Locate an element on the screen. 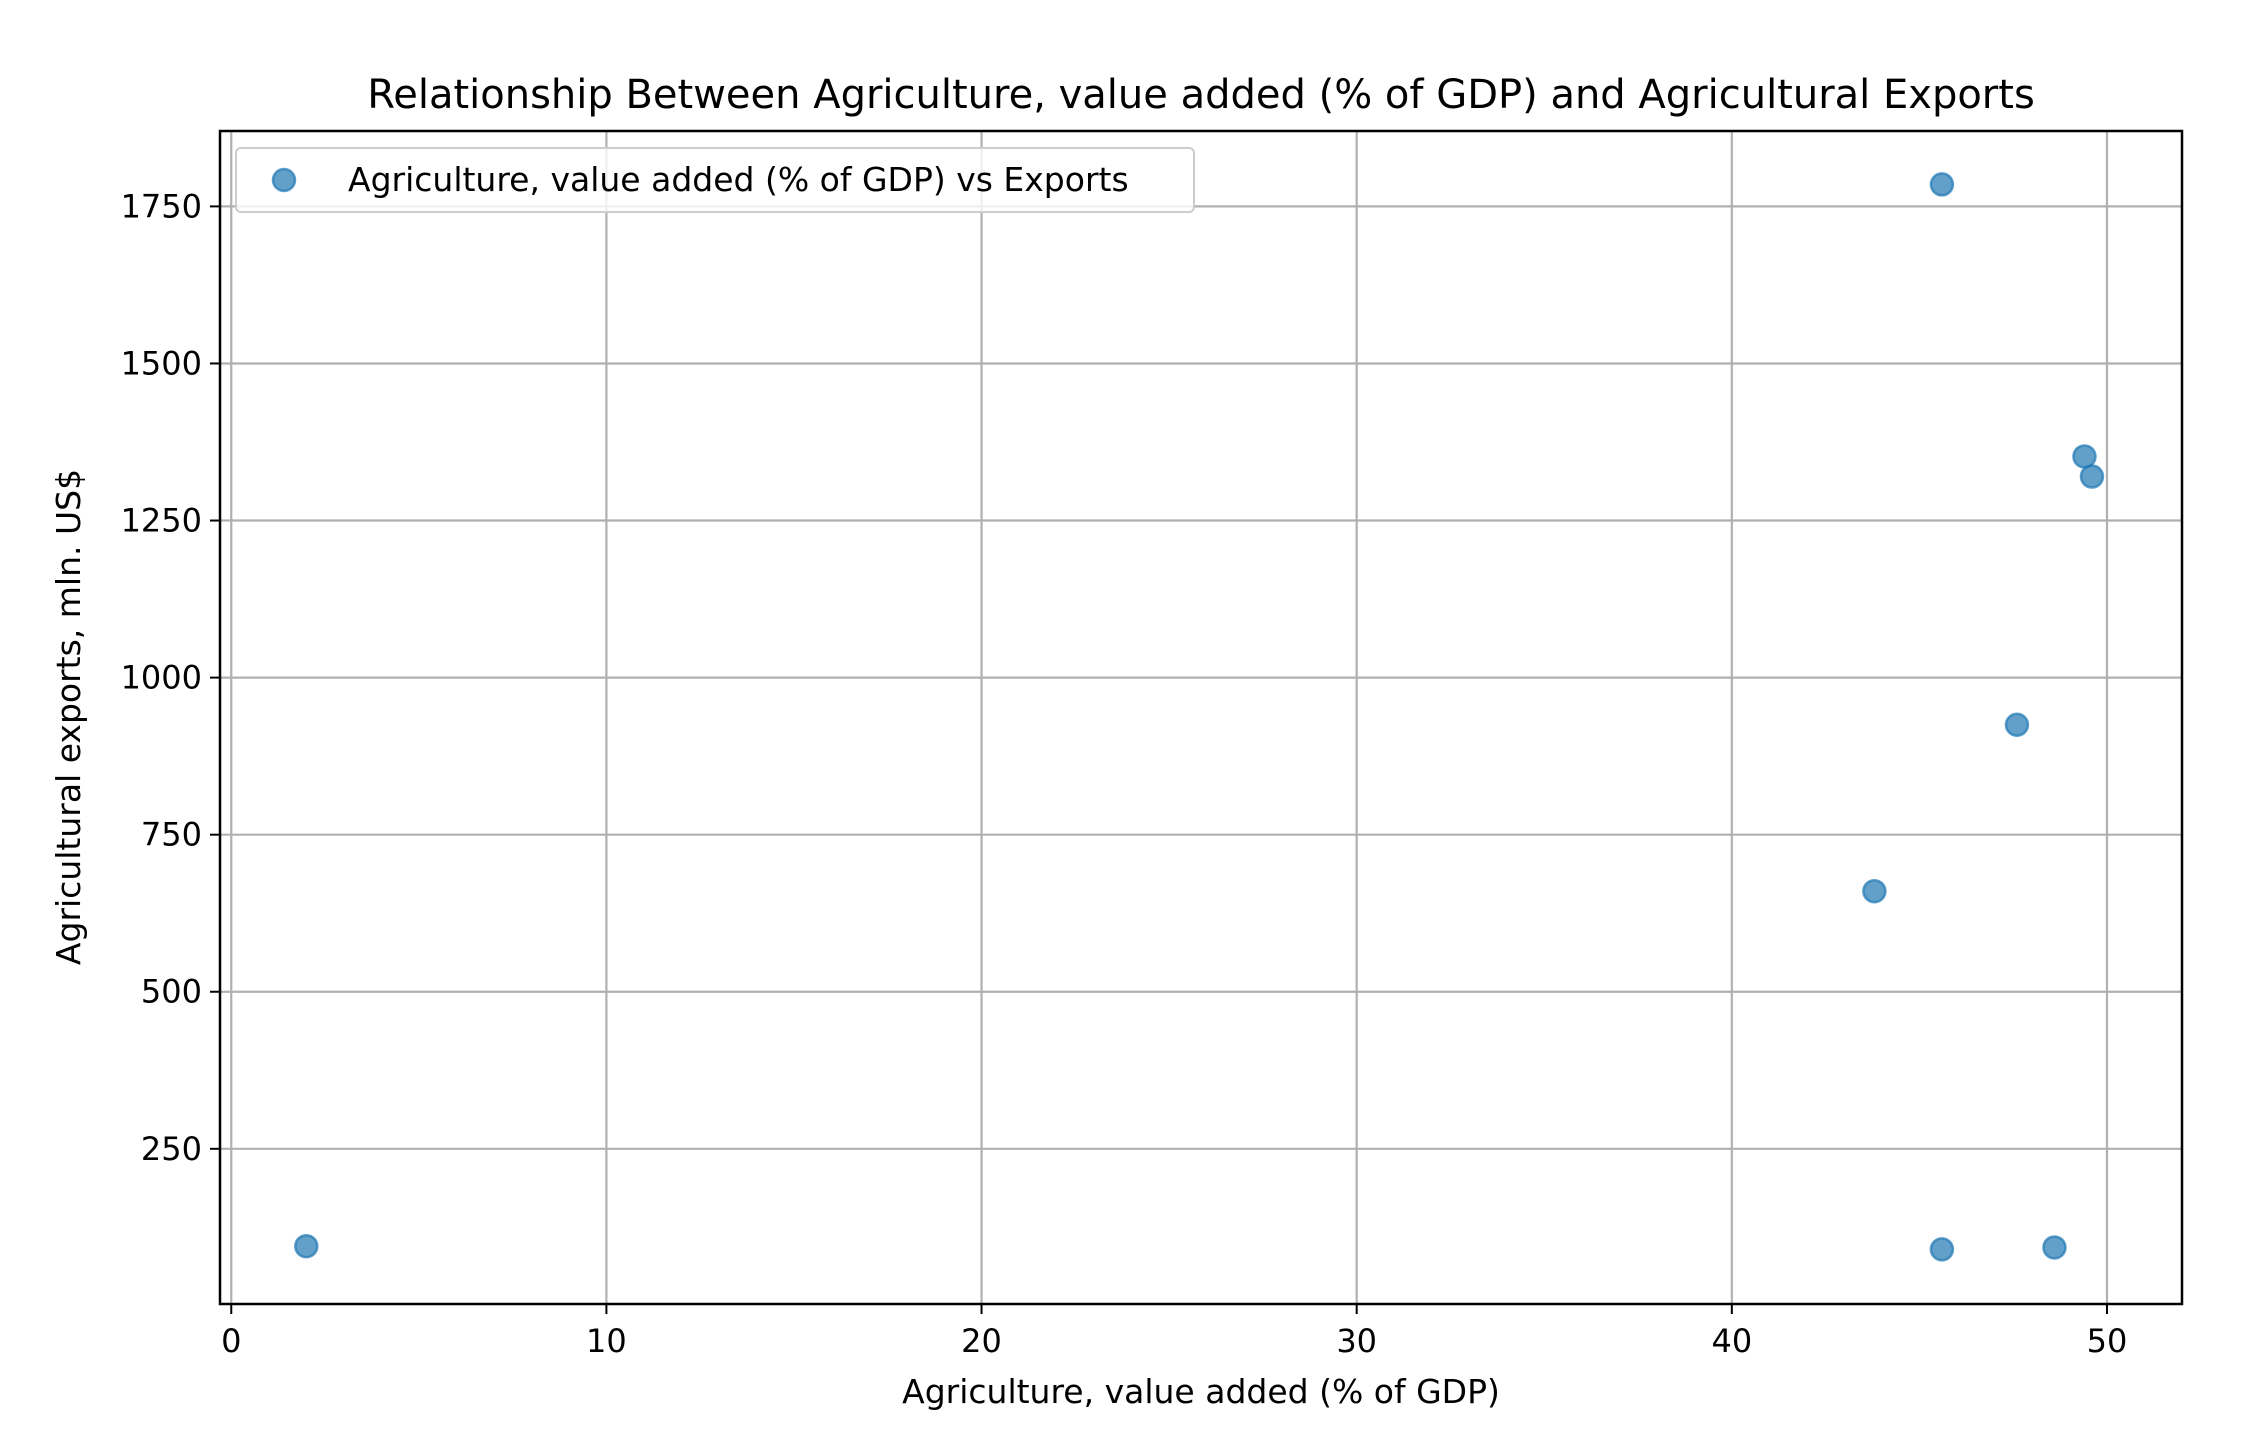  y-tick-label: 1750 is located at coordinates (161, 206).